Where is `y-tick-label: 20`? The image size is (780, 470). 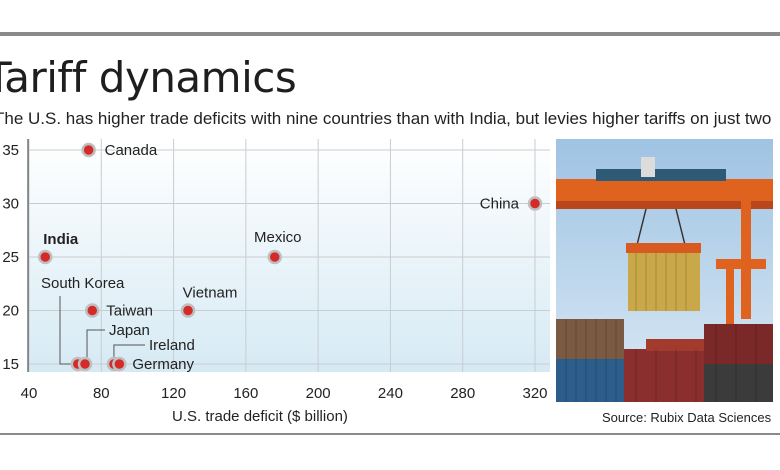
y-tick-label: 20 is located at coordinates (10, 311).